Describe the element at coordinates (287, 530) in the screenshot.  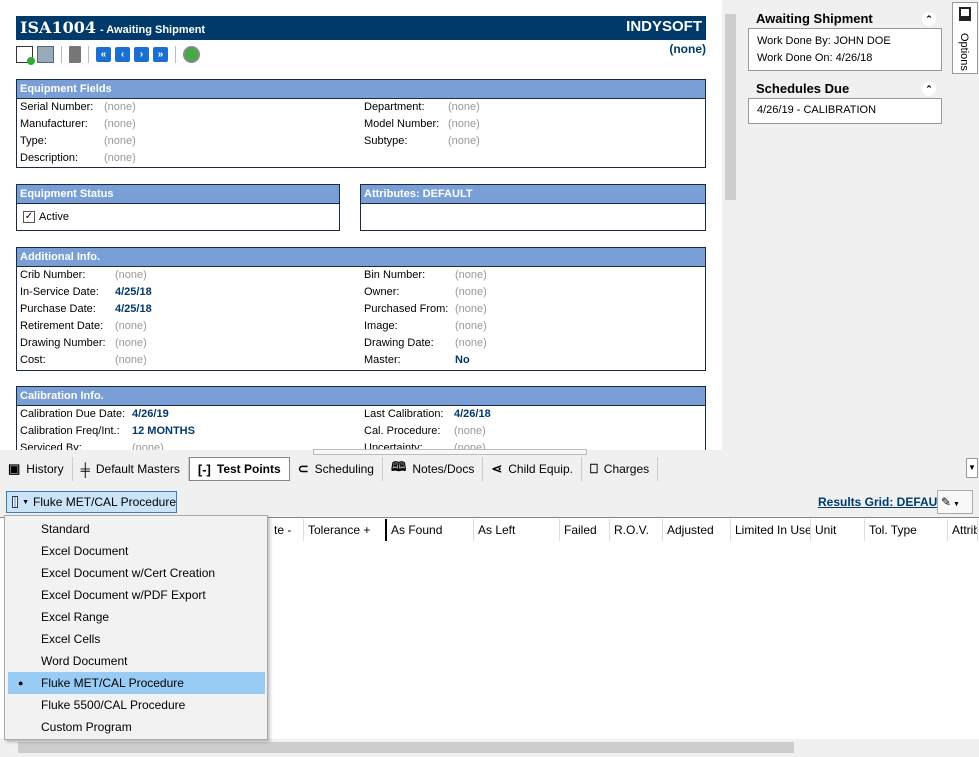
I see `column-header: te -` at that location.